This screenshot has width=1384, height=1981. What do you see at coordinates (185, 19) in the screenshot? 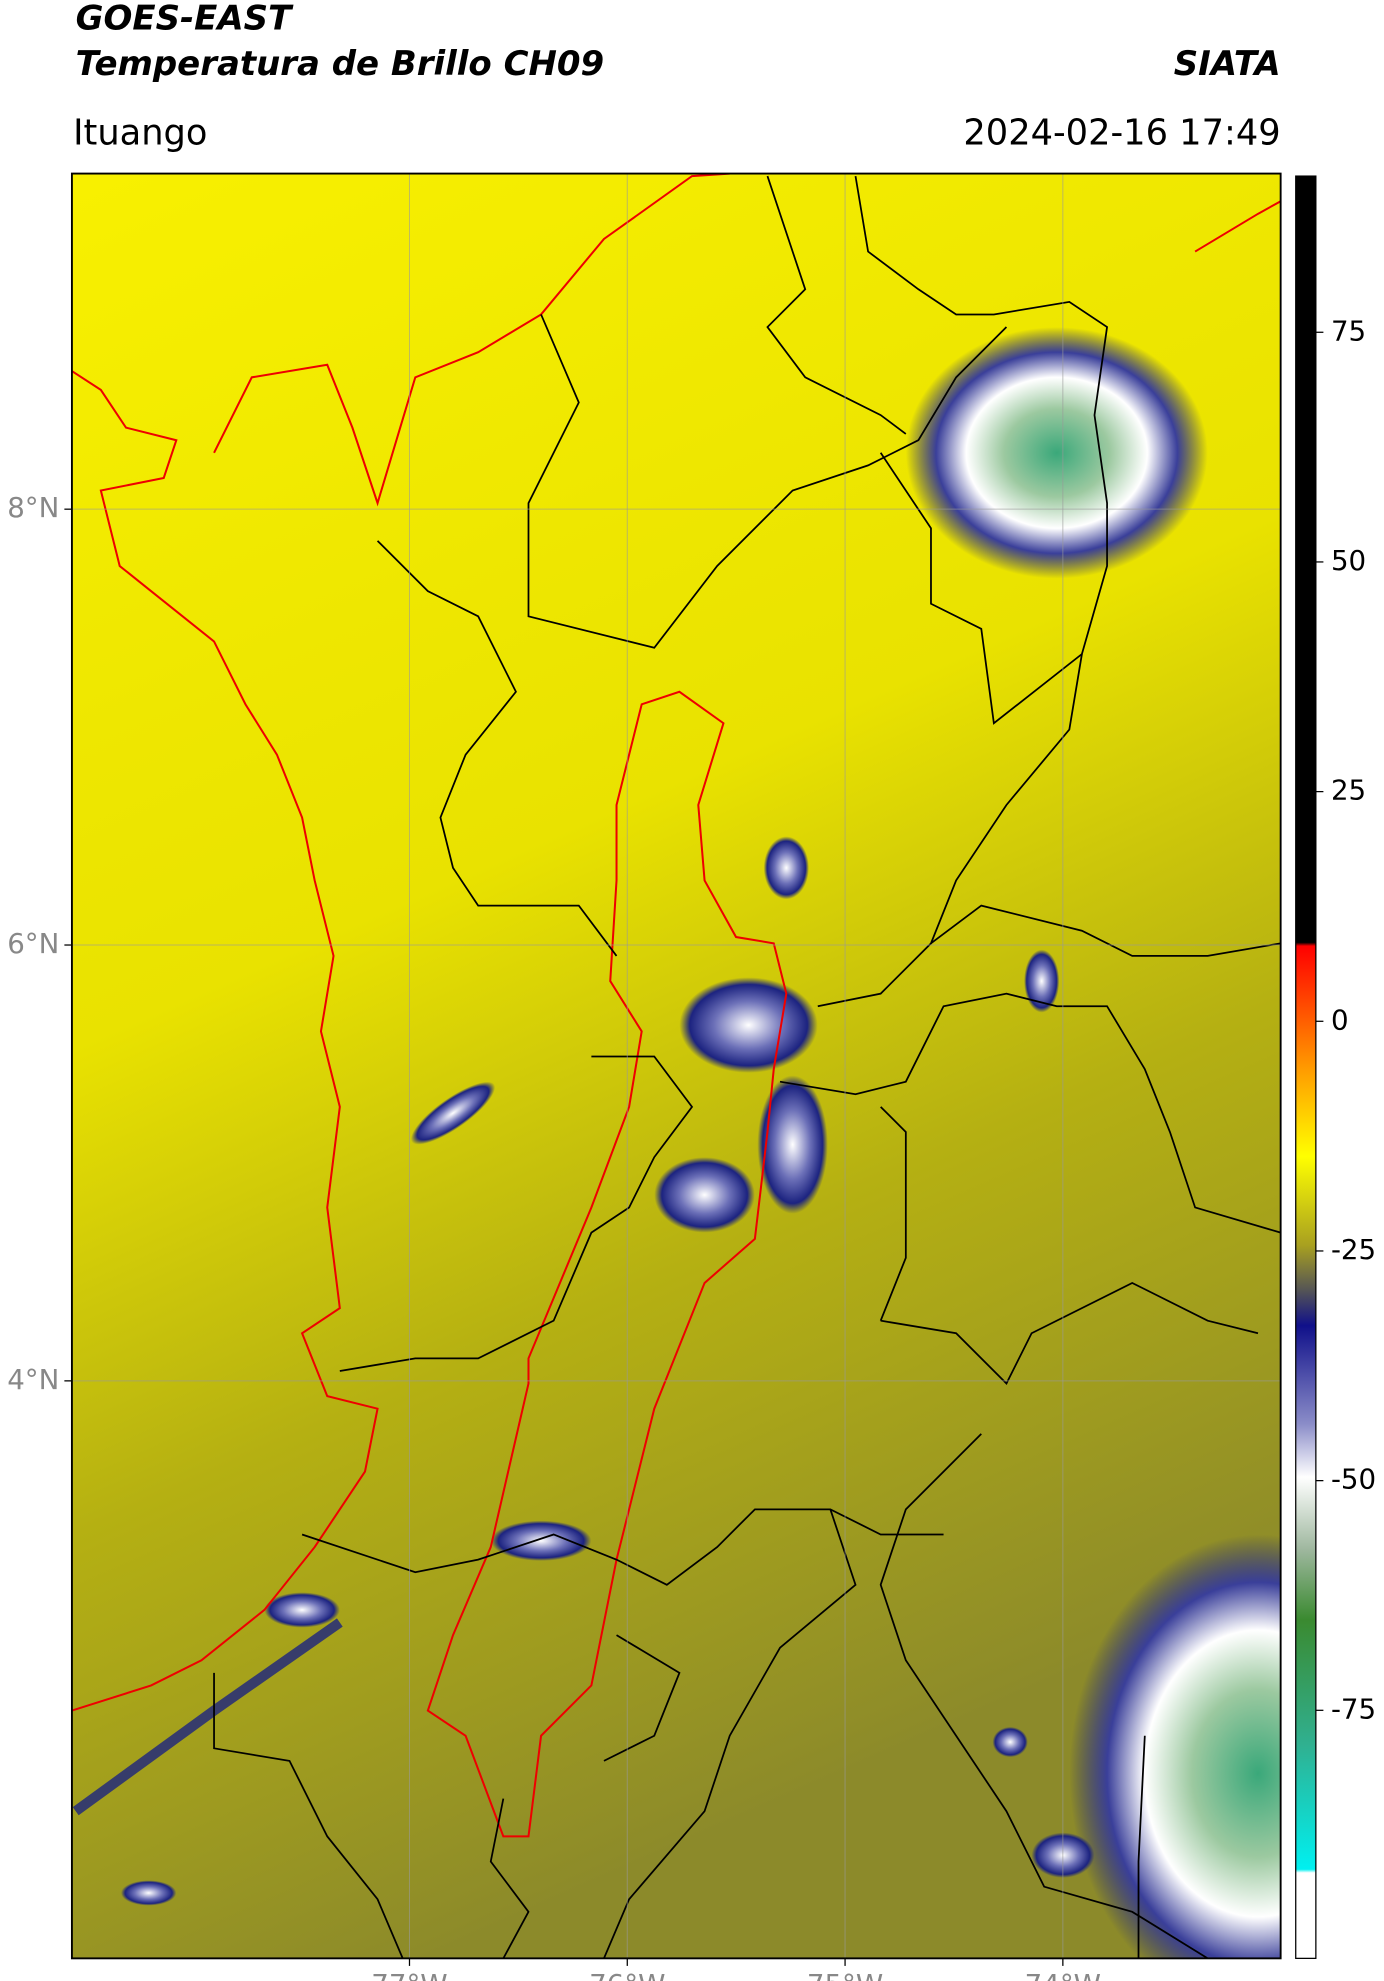
I see `title: GOES-EAST` at bounding box center [185, 19].